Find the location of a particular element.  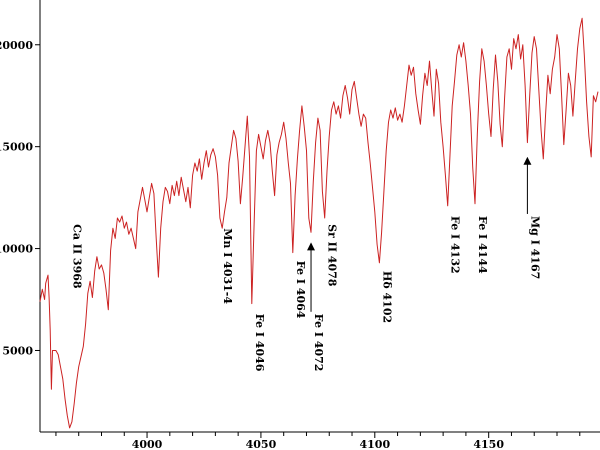

line-annotation-label: Hδ 4102 is located at coordinates (386, 297).